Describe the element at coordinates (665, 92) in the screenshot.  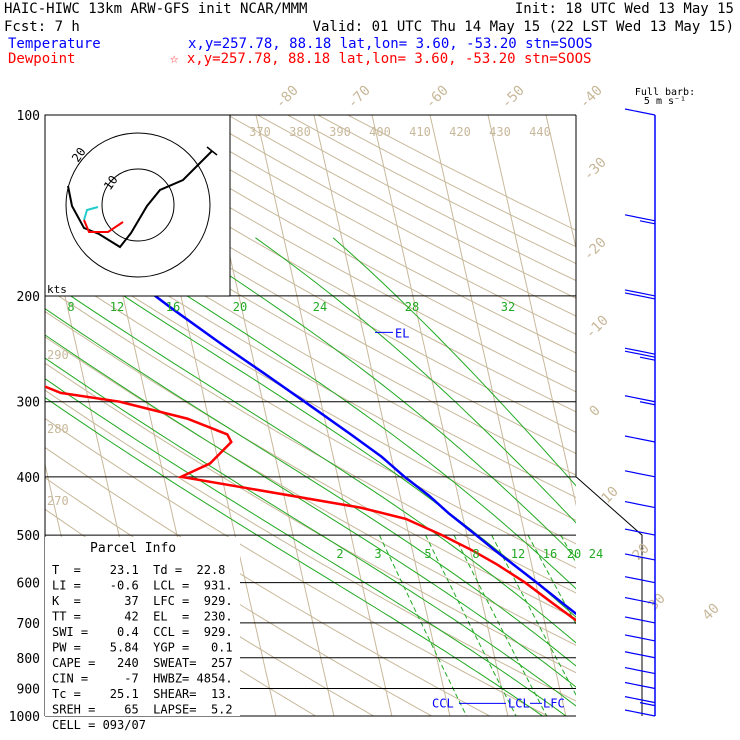
I see `barb-legend-title: Full barb:` at that location.